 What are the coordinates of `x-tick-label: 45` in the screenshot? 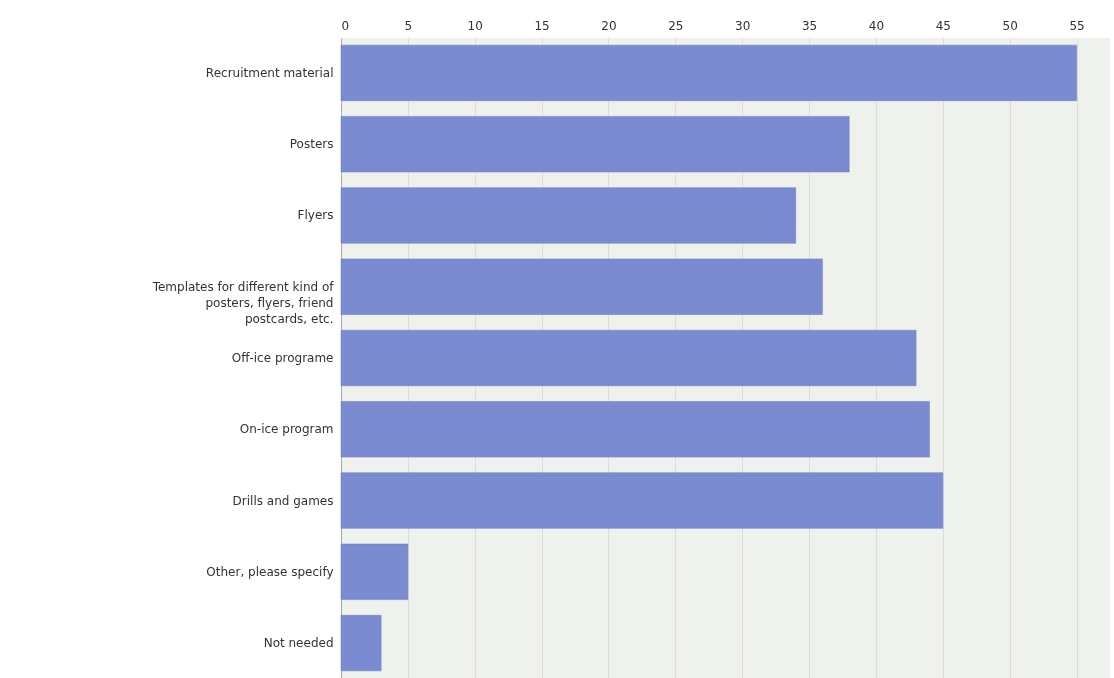 It's located at (943, 25).